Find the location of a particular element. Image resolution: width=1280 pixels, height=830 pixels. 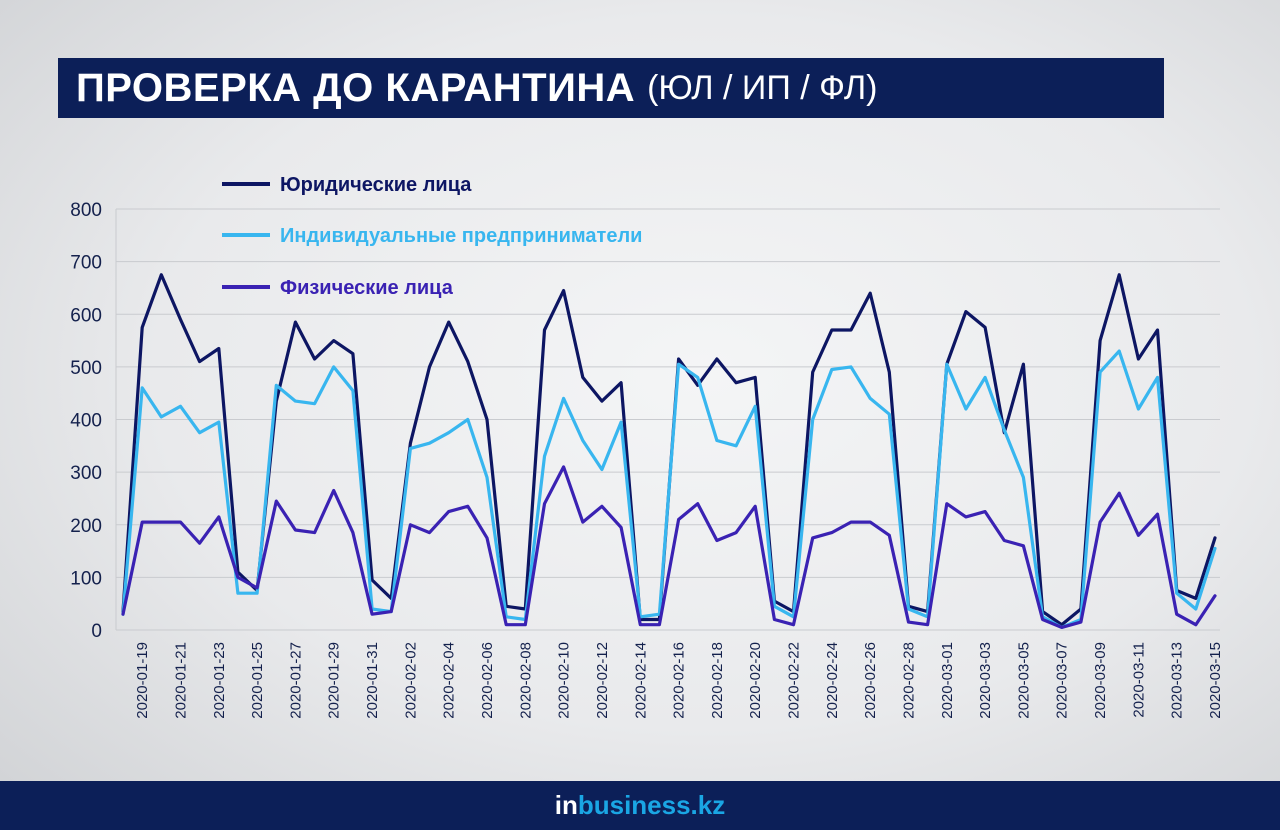

x-tick-label: 2020-02-06 is located at coordinates (487, 680).